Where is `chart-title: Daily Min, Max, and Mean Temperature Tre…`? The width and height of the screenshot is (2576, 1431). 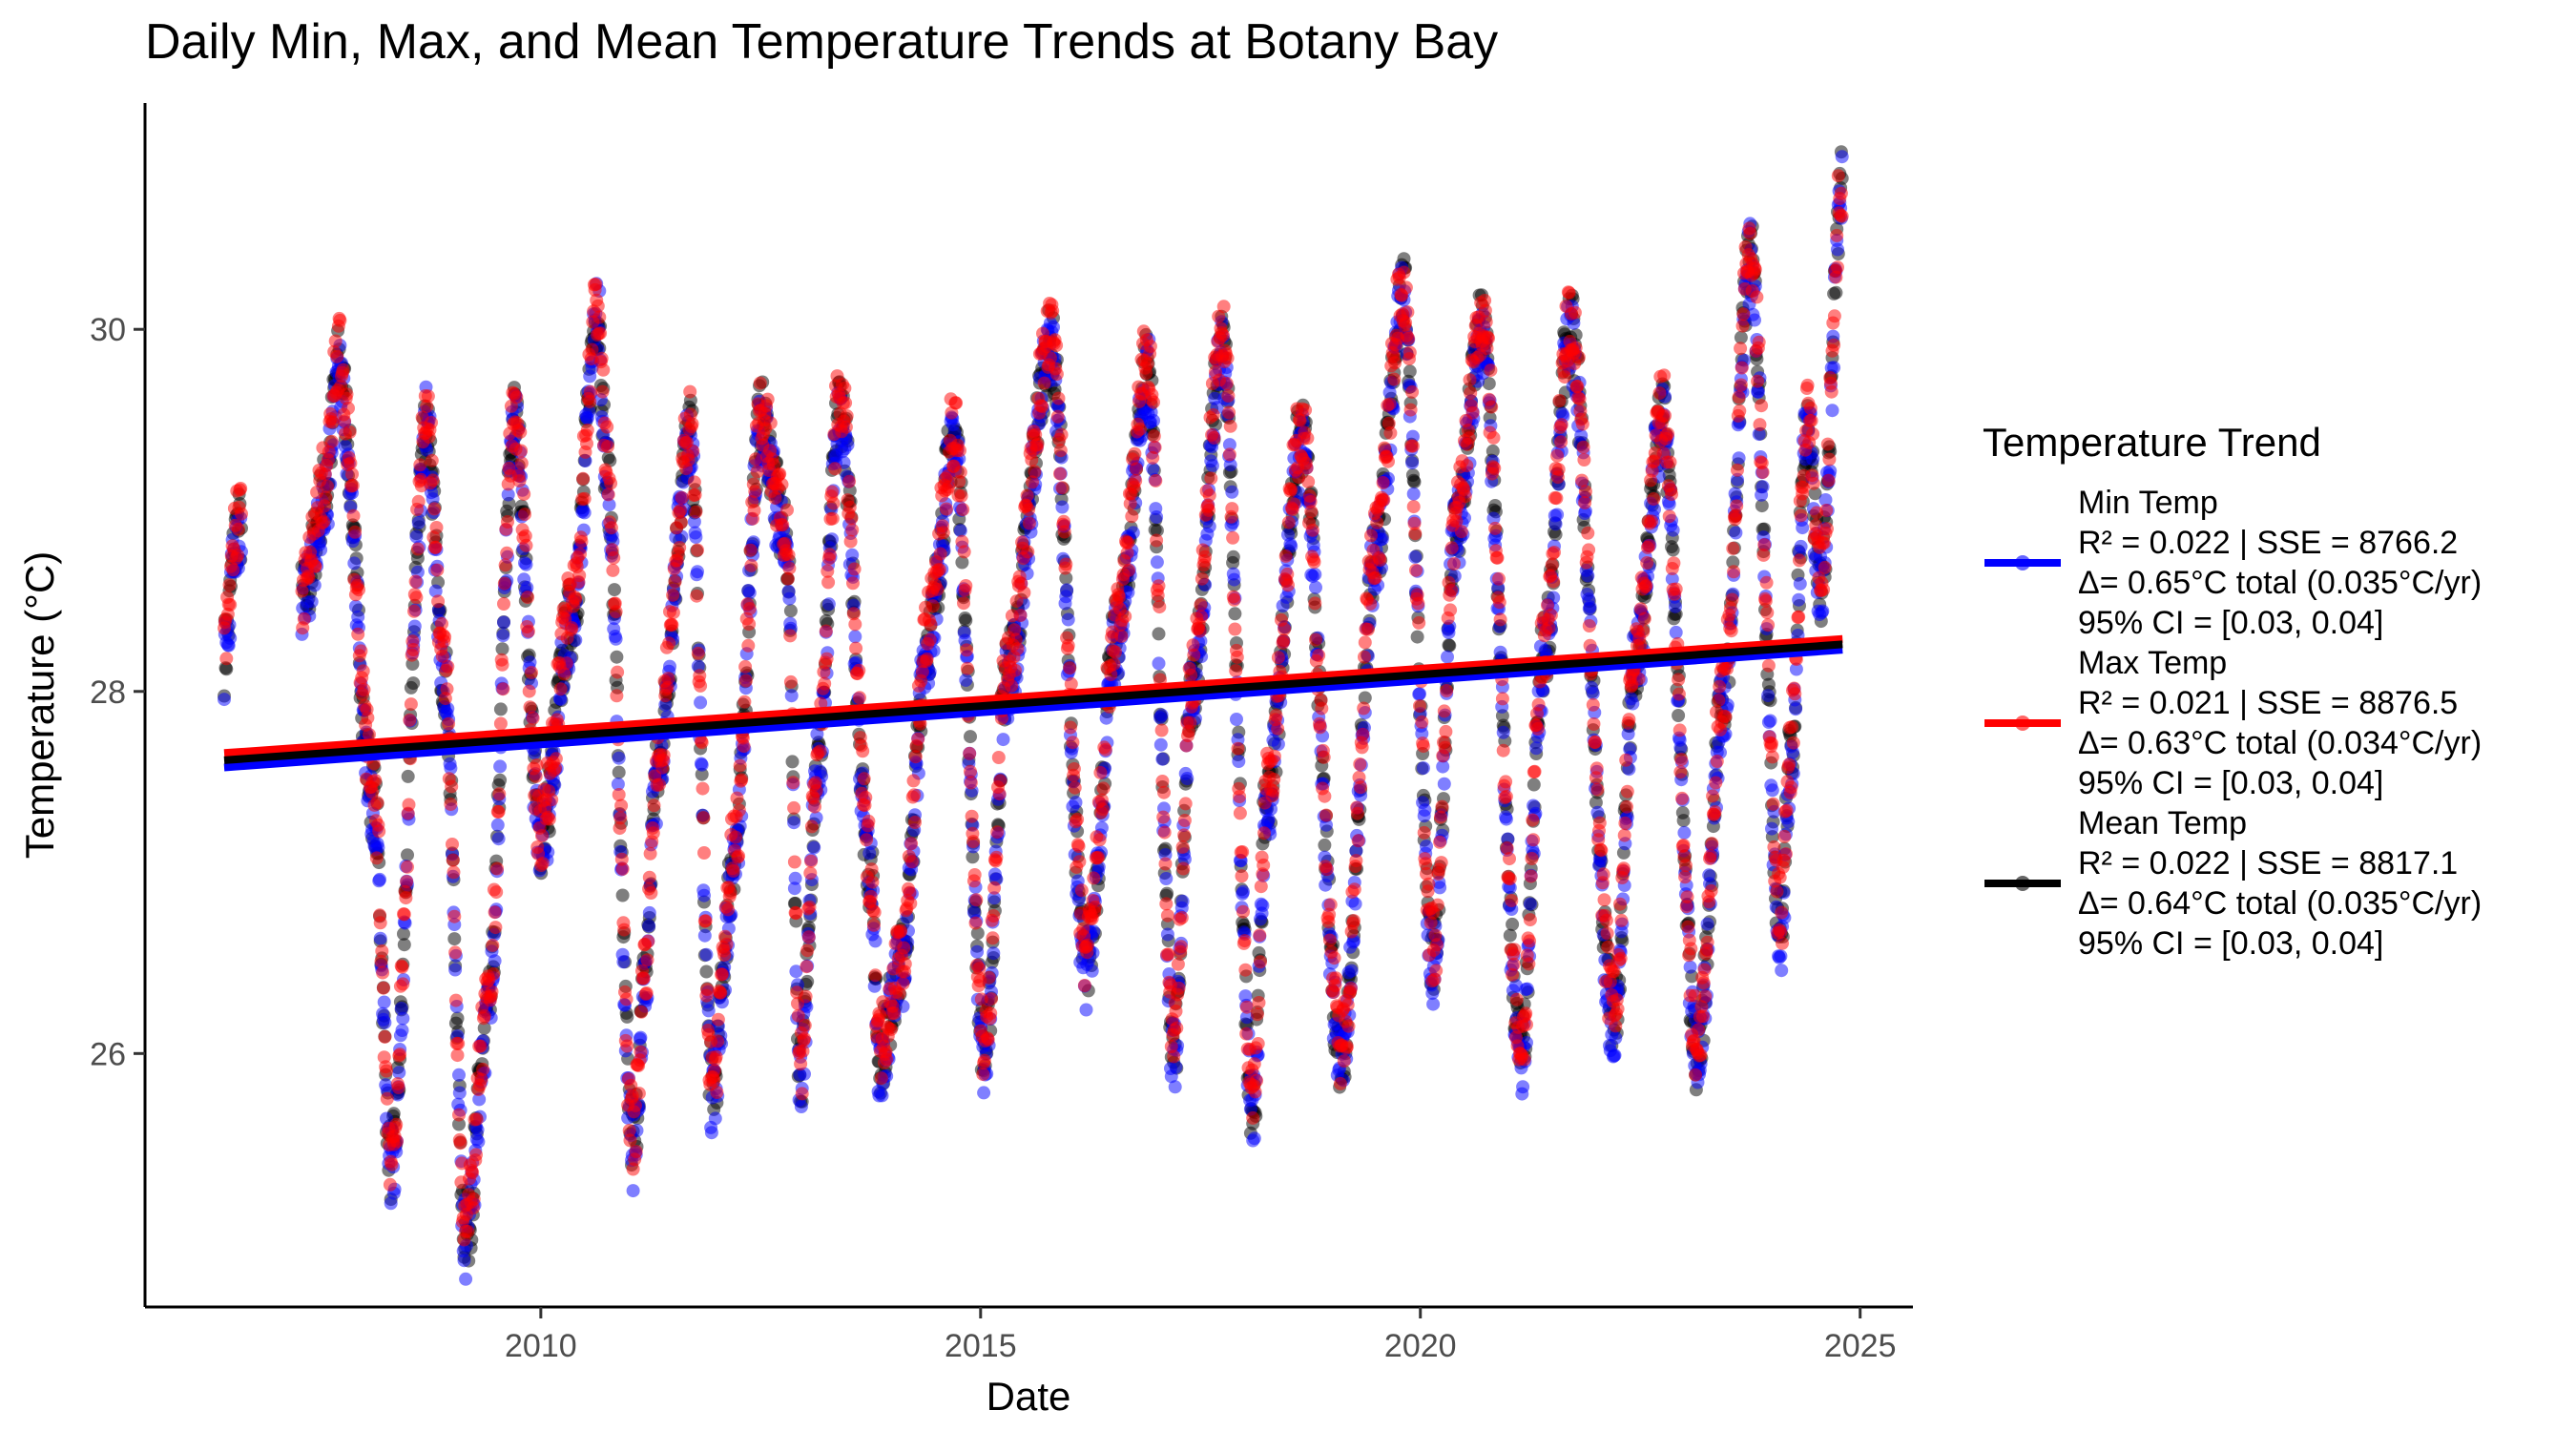
chart-title: Daily Min, Max, and Mean Temperature Tre… is located at coordinates (822, 42).